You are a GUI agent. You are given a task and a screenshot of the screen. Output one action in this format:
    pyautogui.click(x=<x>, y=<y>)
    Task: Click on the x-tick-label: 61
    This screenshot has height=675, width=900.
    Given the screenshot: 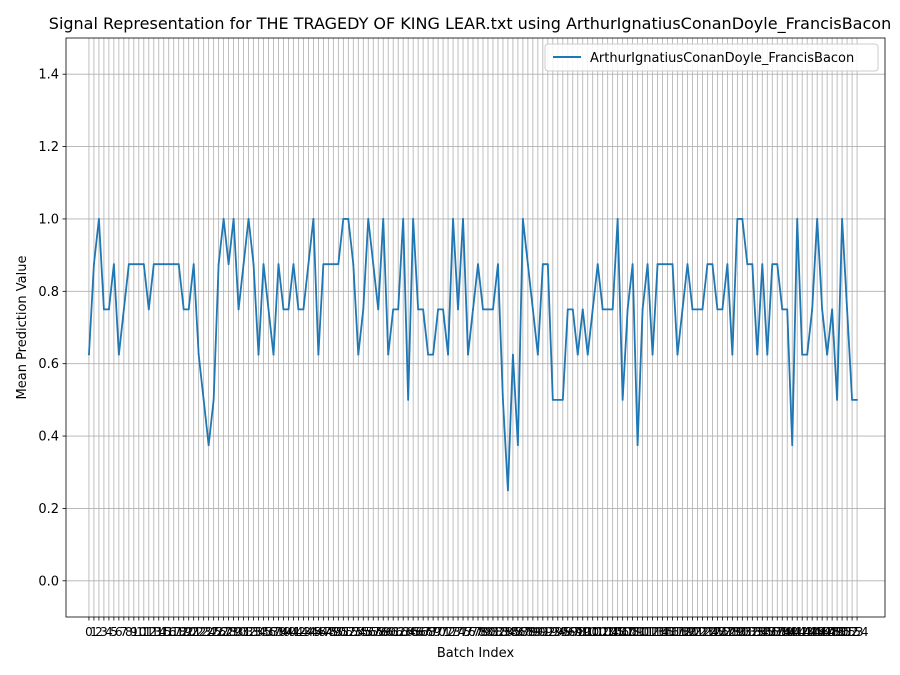 What is the action you would take?
    pyautogui.click(x=393, y=632)
    